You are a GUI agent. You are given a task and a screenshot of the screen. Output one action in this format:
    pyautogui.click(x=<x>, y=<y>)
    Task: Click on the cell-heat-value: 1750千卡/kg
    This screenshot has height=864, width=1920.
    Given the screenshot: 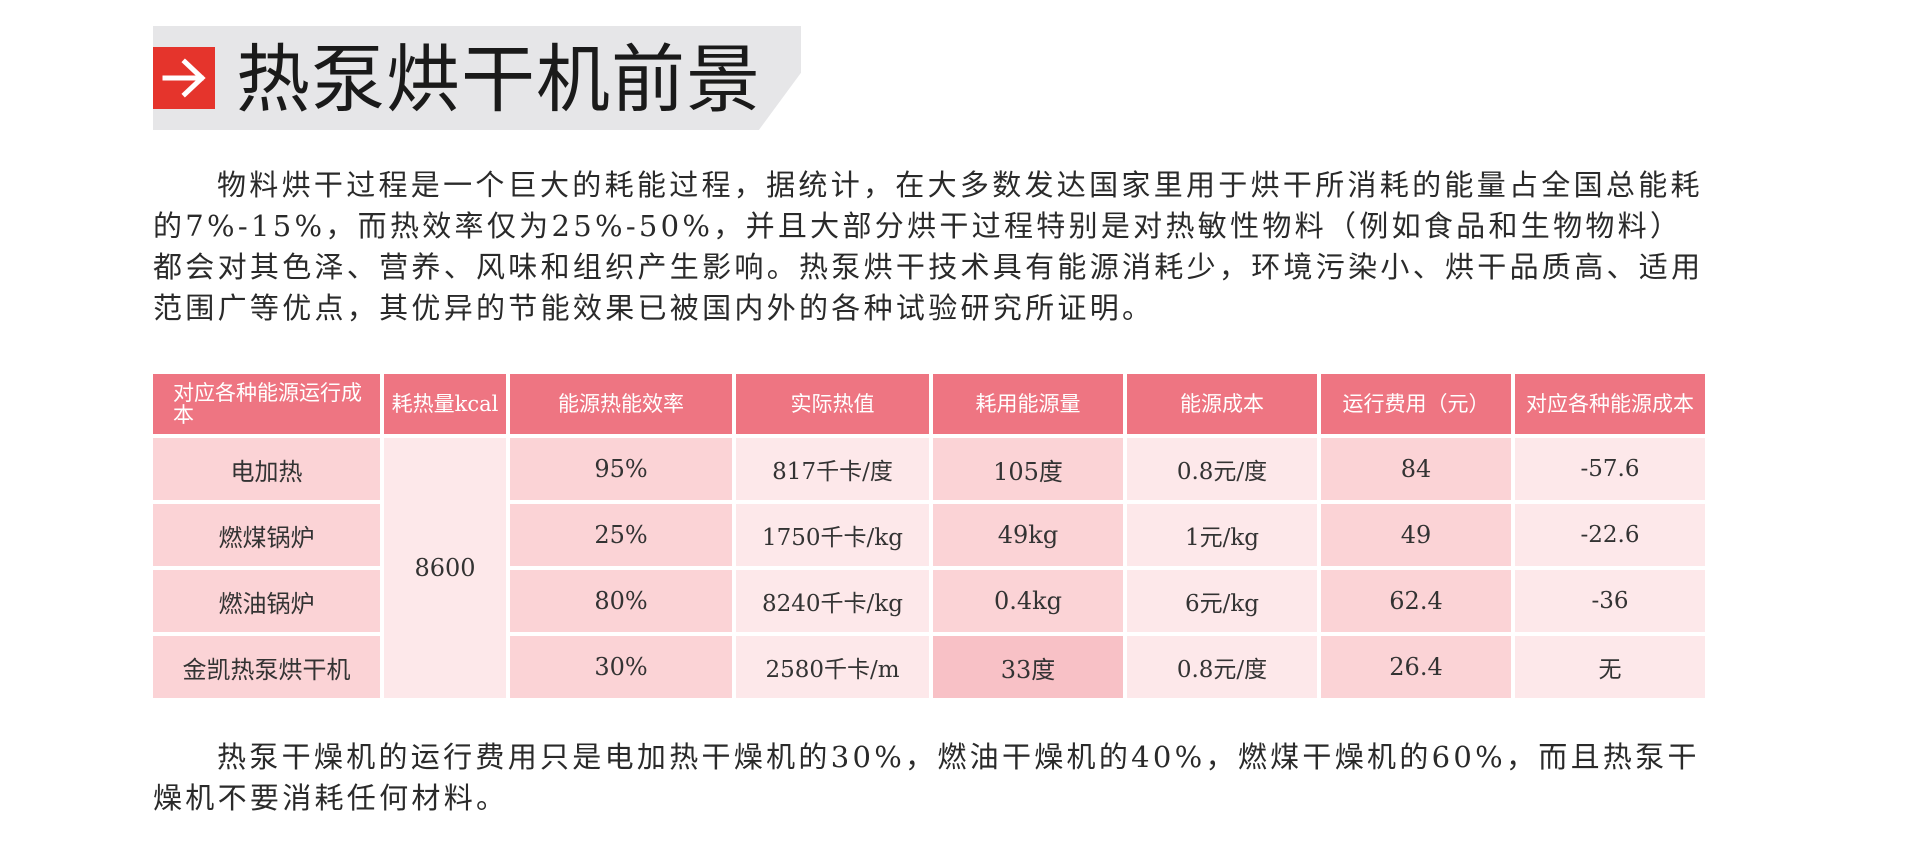 What is the action you would take?
    pyautogui.click(x=832, y=535)
    